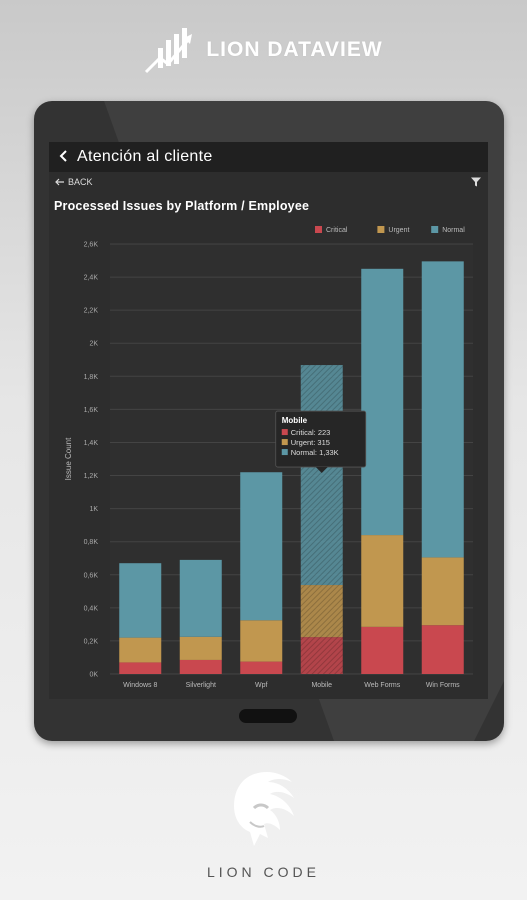 The height and width of the screenshot is (900, 527). Describe the element at coordinates (442, 591) in the screenshot. I see `bar-urgent-win-forms` at that location.